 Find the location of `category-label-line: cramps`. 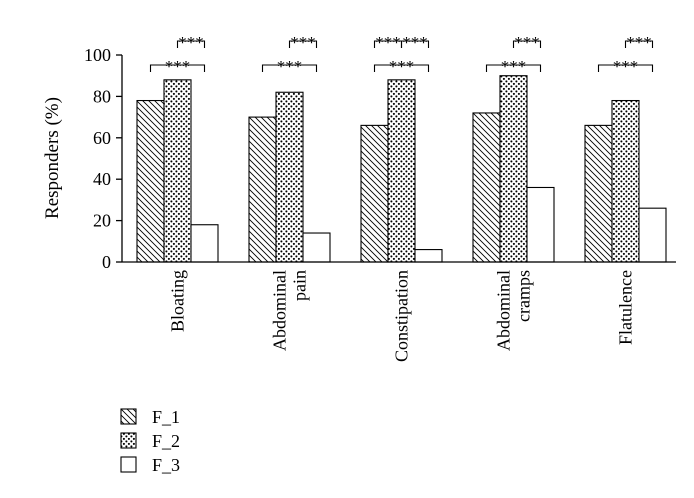

category-label-line: cramps is located at coordinates (524, 296).